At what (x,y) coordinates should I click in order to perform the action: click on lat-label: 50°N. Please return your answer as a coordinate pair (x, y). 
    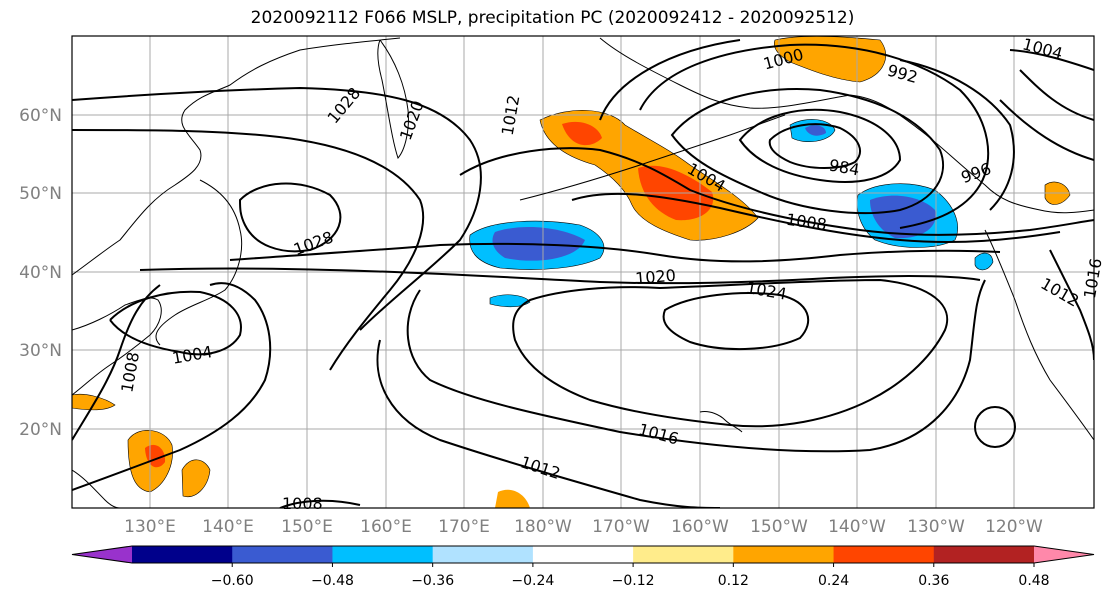
    Looking at the image, I should click on (40, 194).